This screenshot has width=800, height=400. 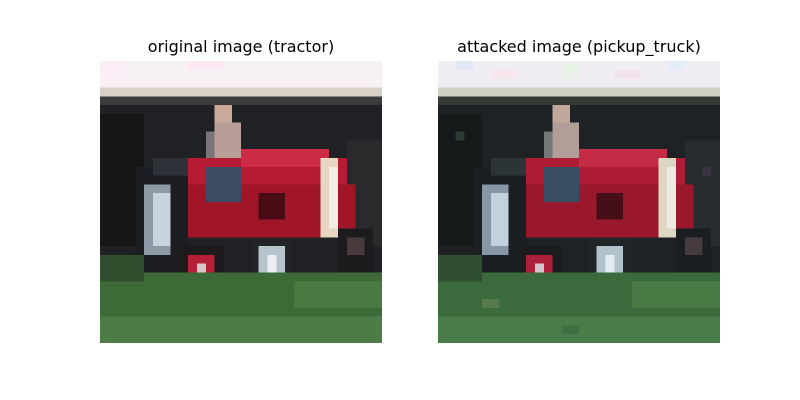 What do you see at coordinates (579, 46) in the screenshot?
I see `attacked-image-title: attacked image (pickup_truck)` at bounding box center [579, 46].